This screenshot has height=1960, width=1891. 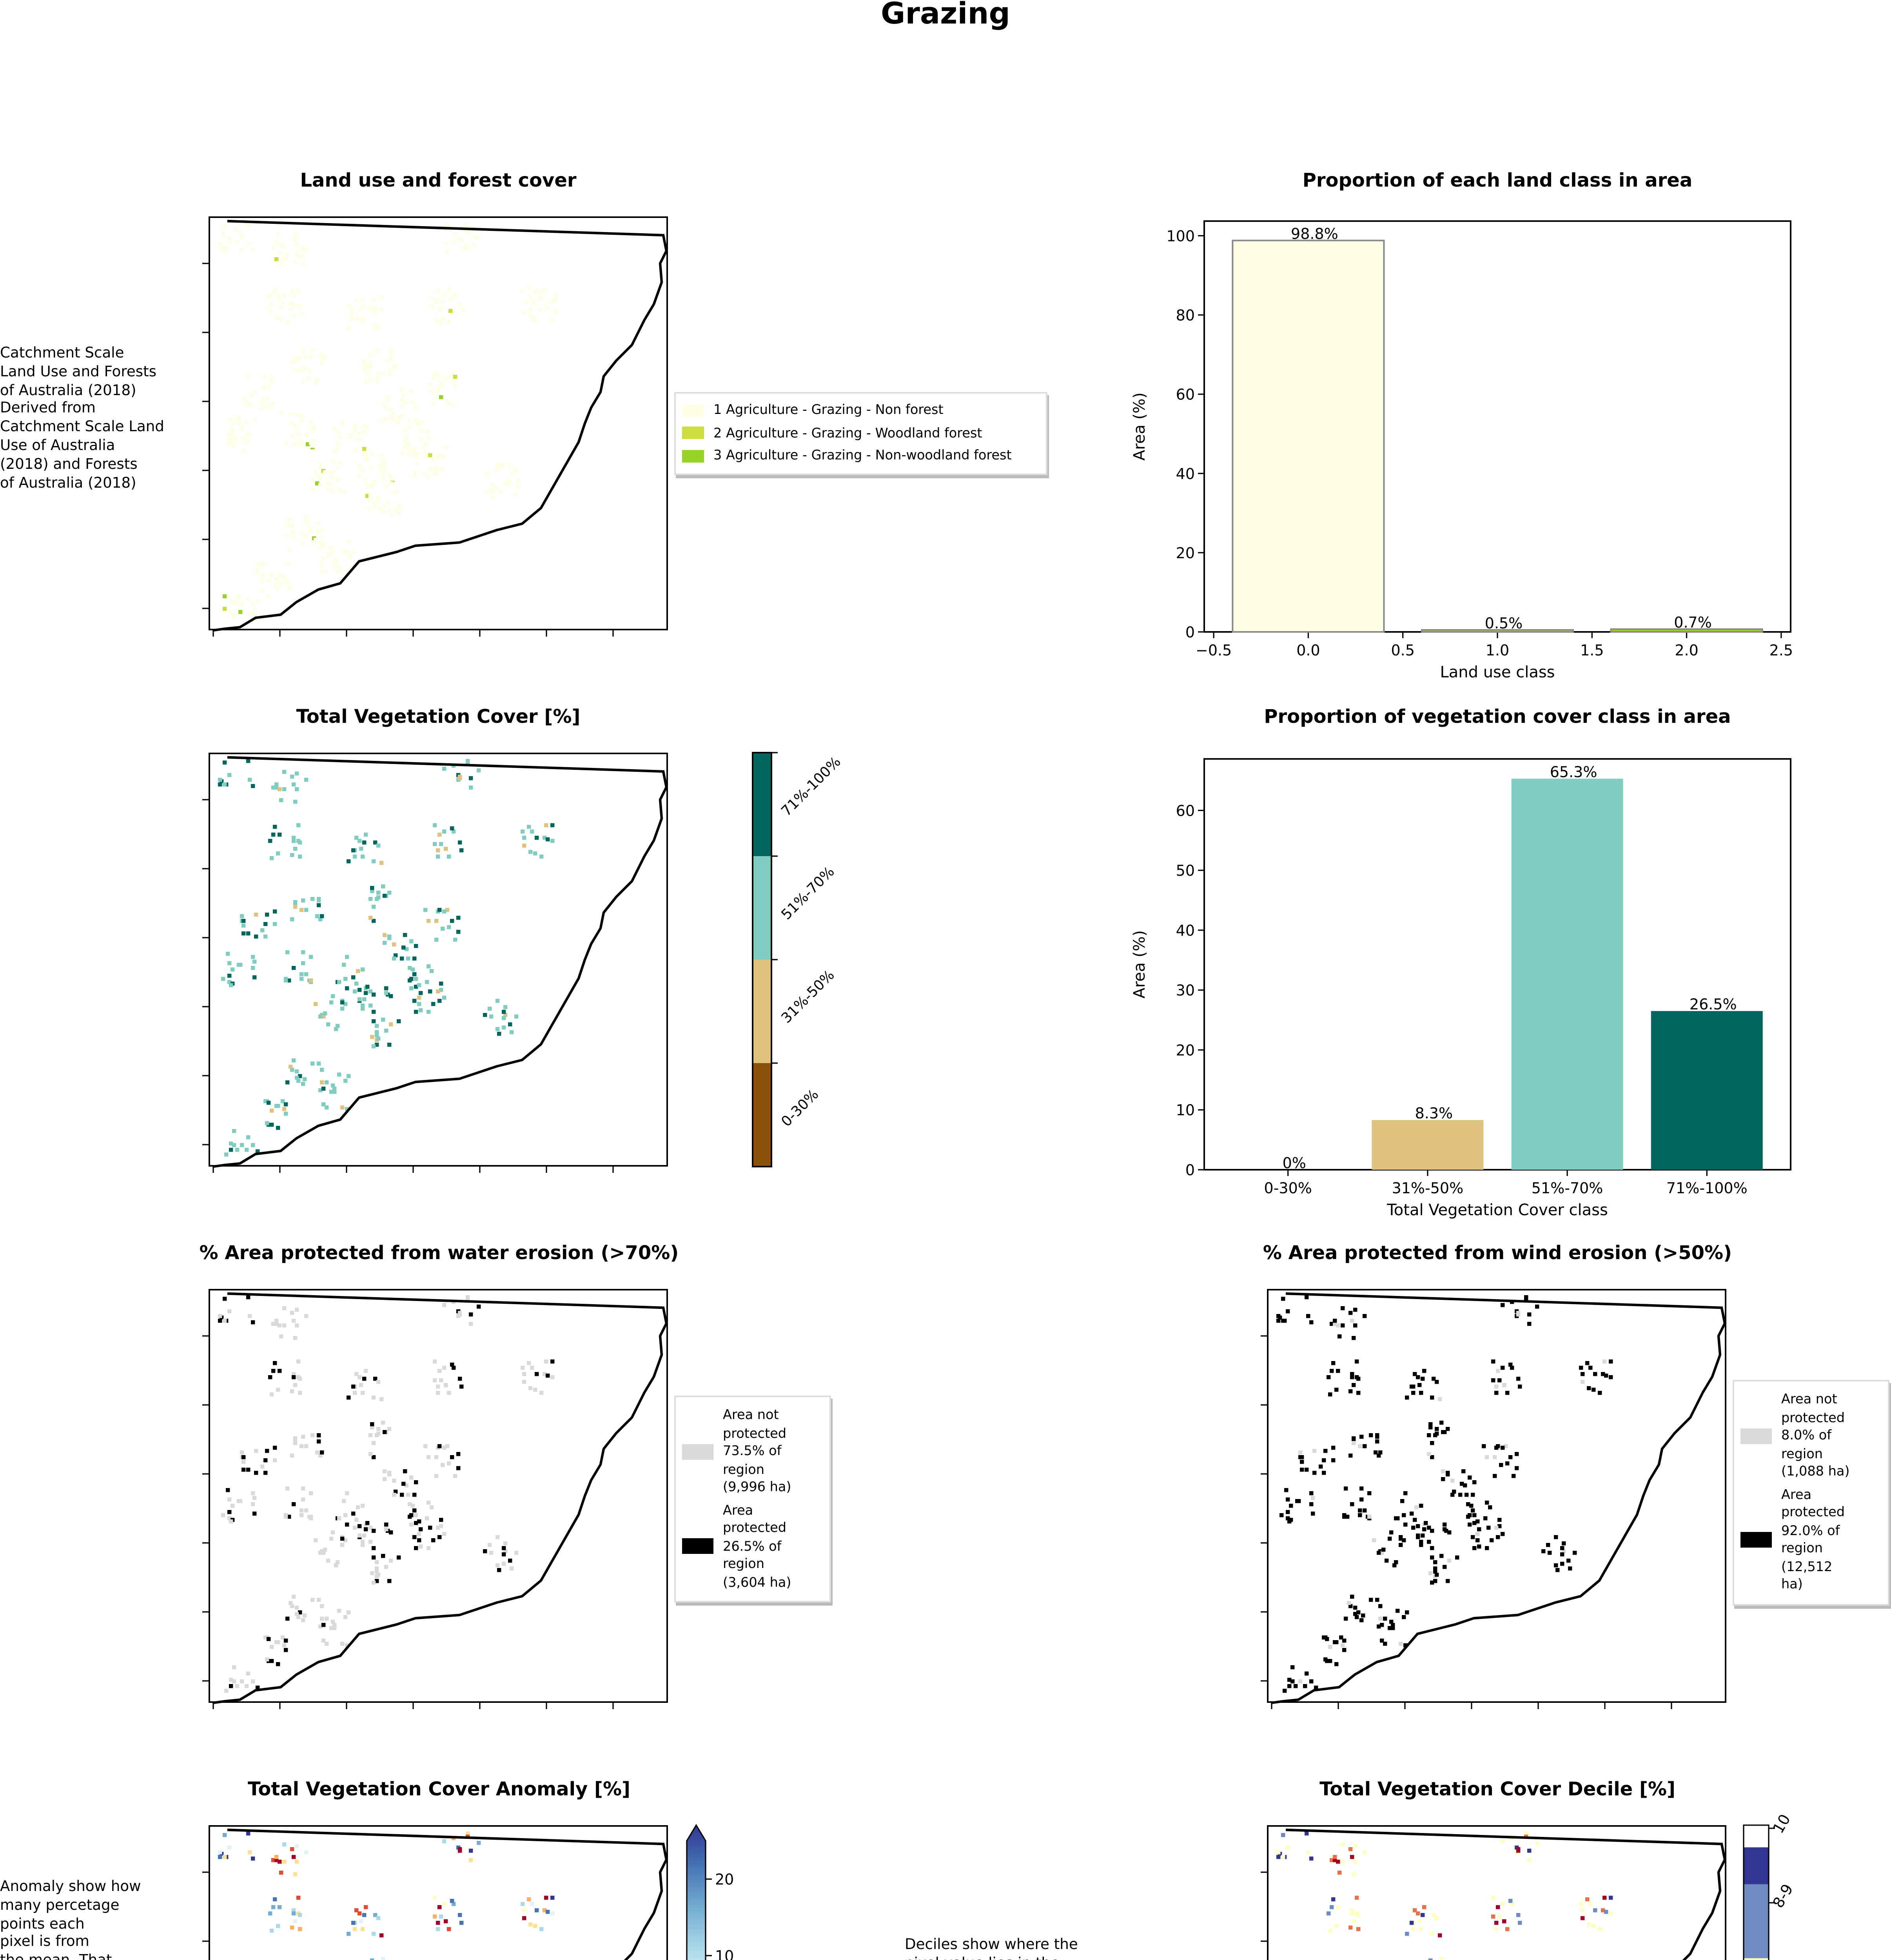 I want to click on map-frame, so click(x=438, y=1496).